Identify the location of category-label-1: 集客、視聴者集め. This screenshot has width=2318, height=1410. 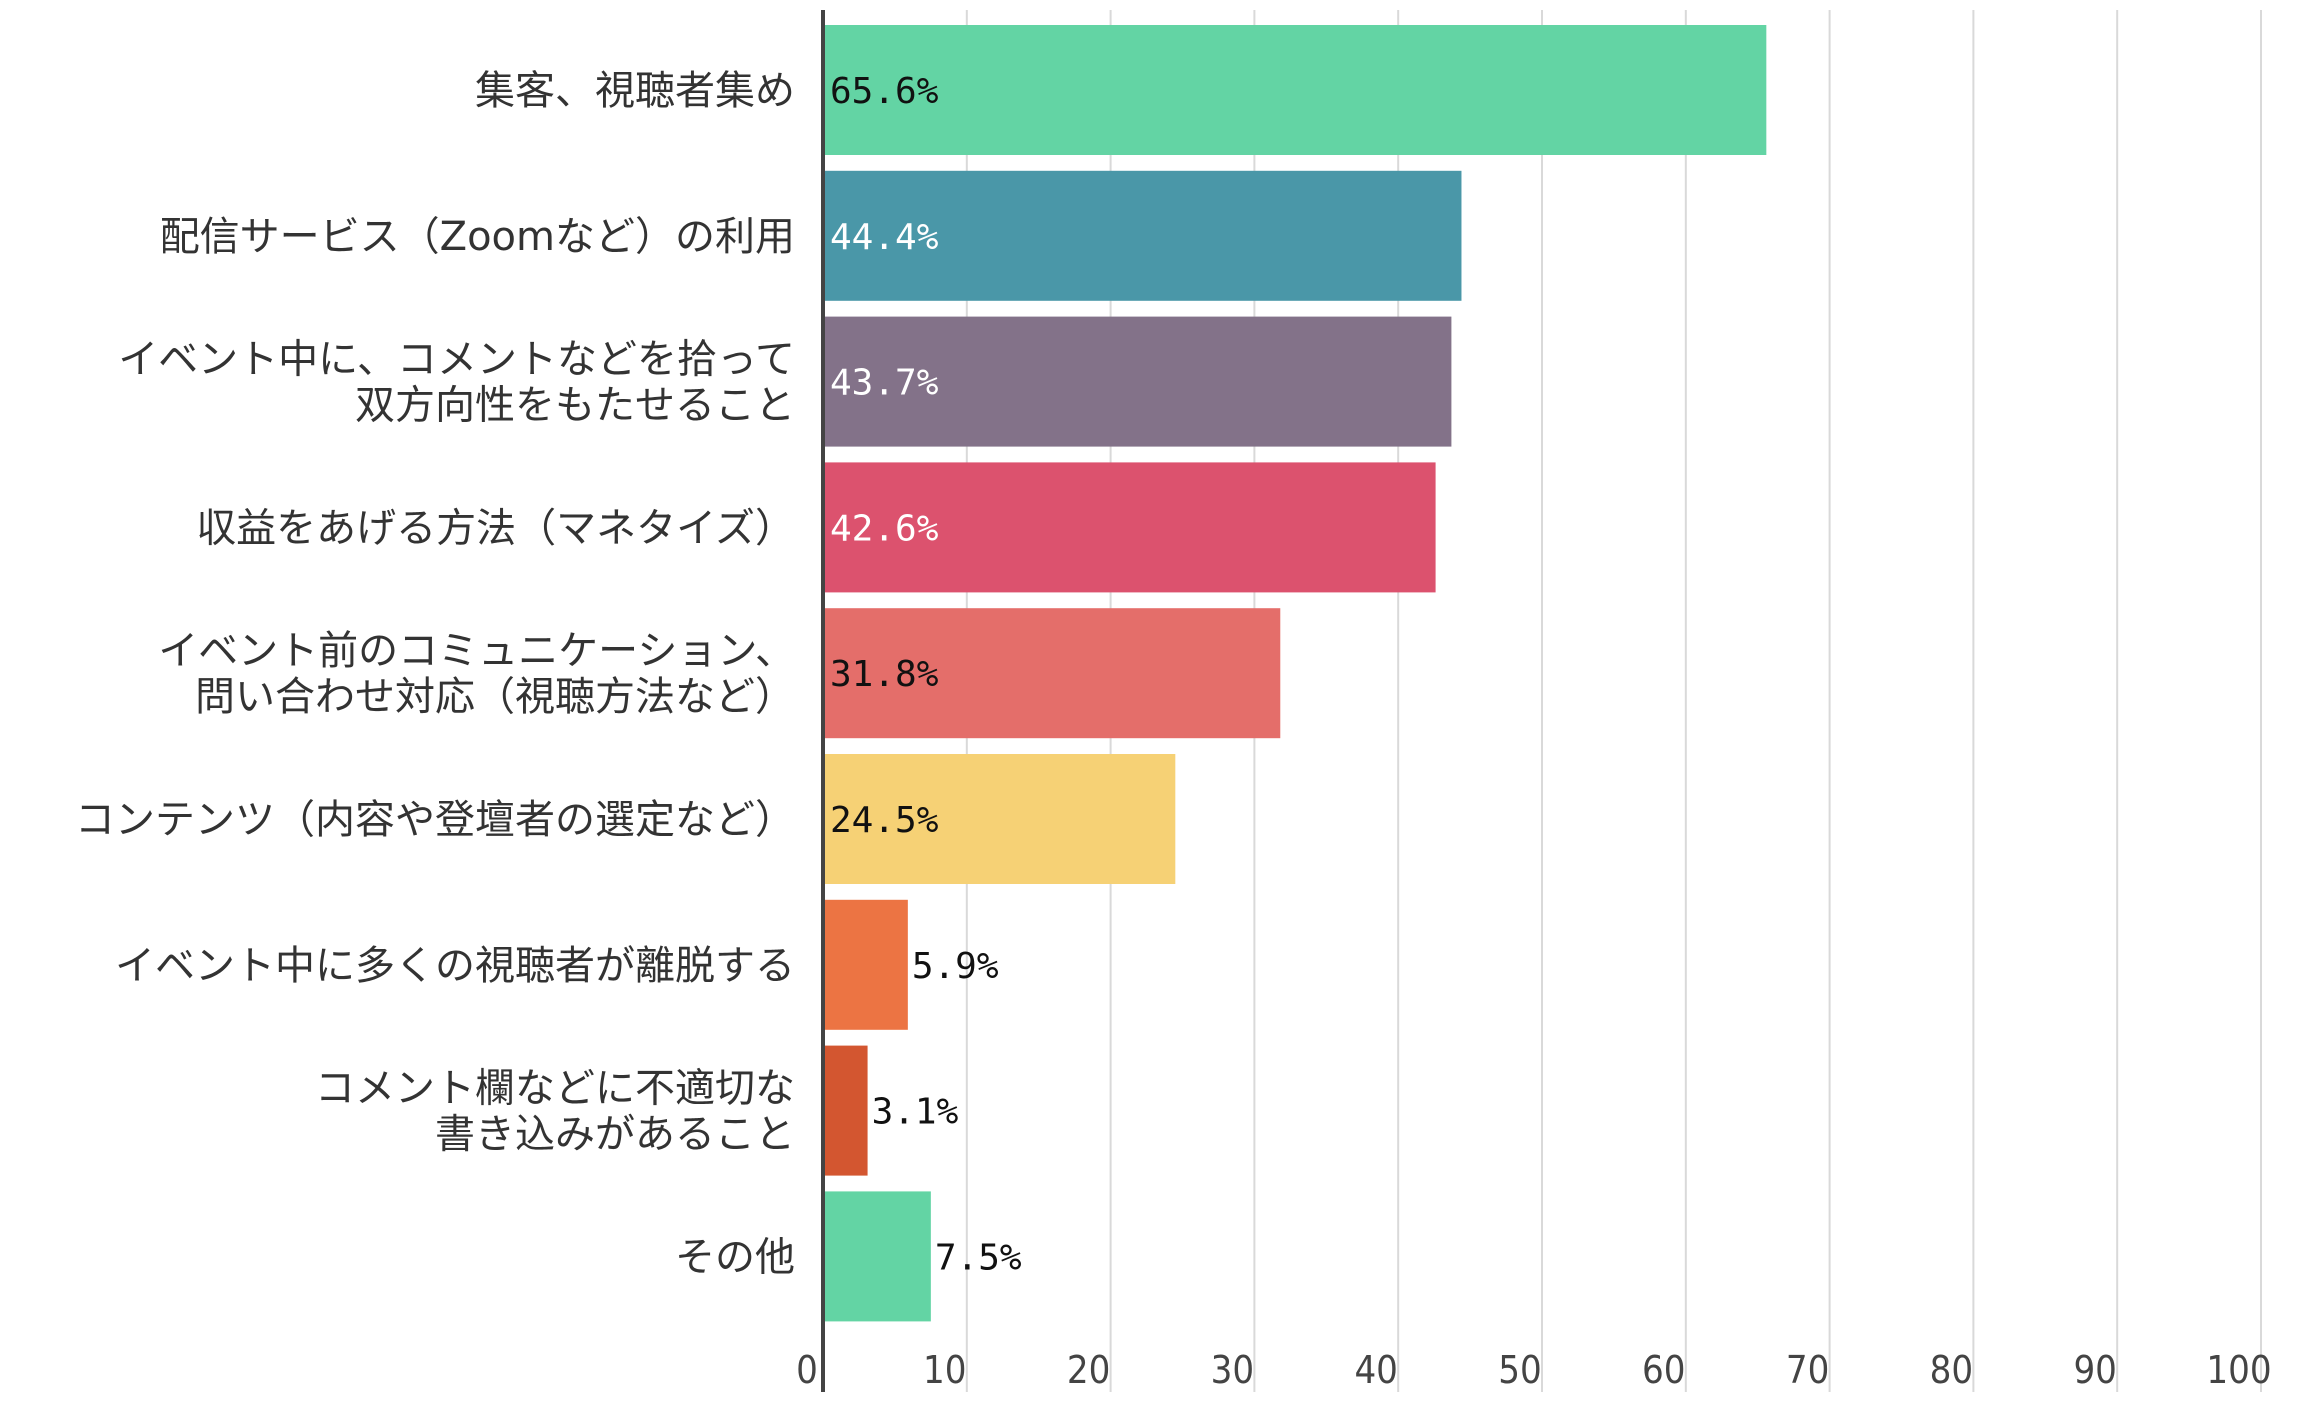
(635, 91).